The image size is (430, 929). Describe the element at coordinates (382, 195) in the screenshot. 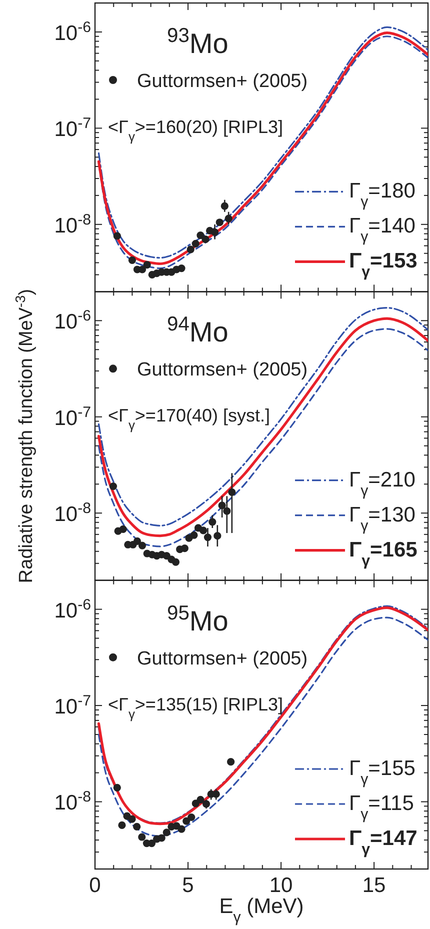

I see `legend-label: Γ$_{γ}$=180` at that location.